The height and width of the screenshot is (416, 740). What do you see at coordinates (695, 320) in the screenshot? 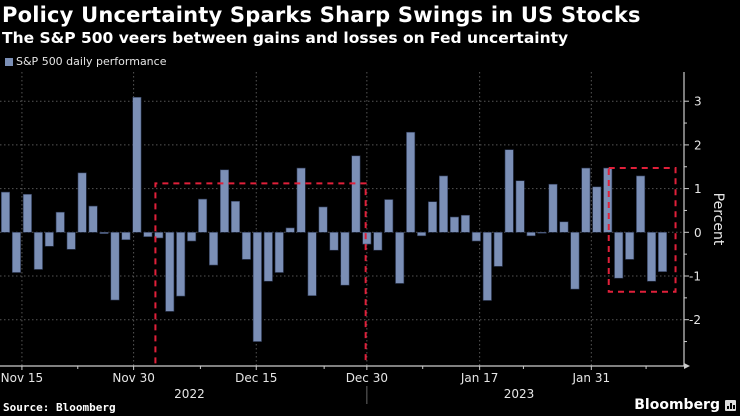
I see `y-tick-label: -2` at bounding box center [695, 320].